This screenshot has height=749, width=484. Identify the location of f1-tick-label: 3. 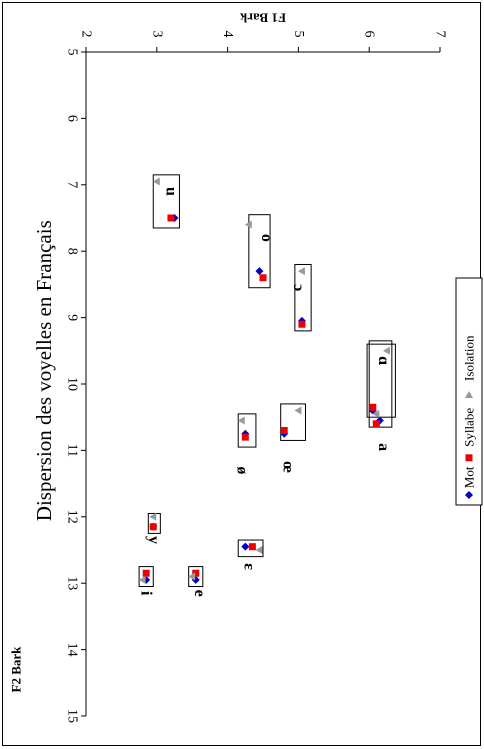
(156, 34).